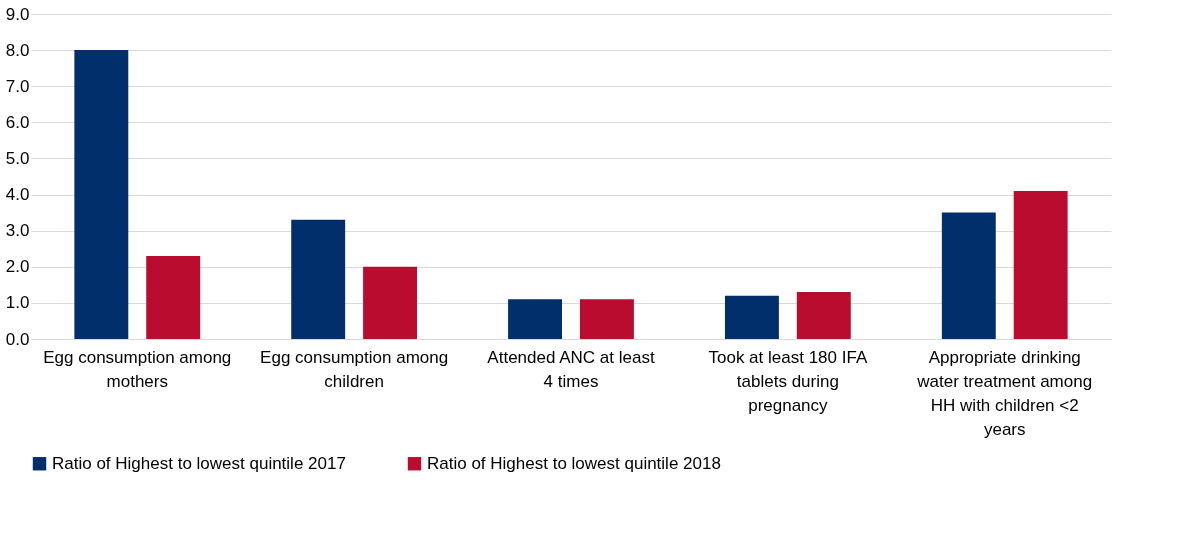 This screenshot has width=1178, height=556. What do you see at coordinates (1004, 393) in the screenshot?
I see `x-tick-label: Appropriate drinking water treatment among HH with children <2 years` at bounding box center [1004, 393].